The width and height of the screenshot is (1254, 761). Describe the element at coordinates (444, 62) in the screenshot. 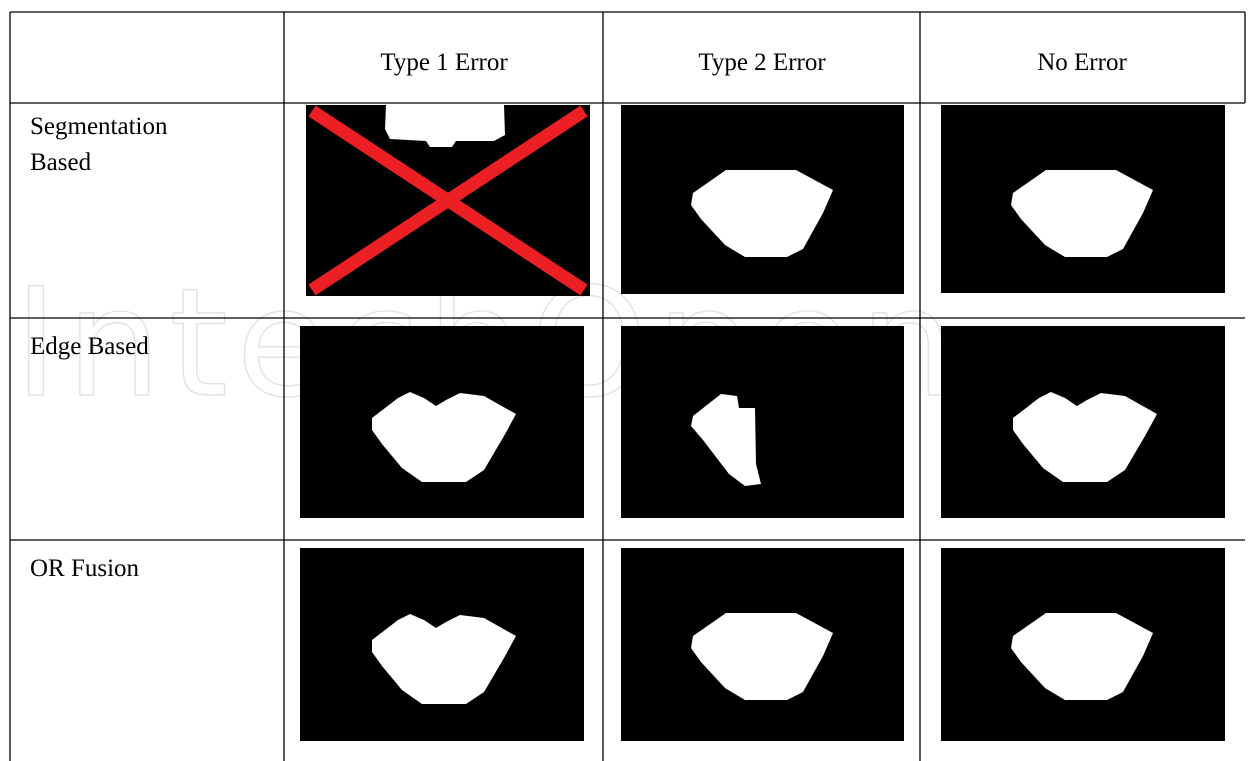

I see `column-header: Type 1 Error` at that location.